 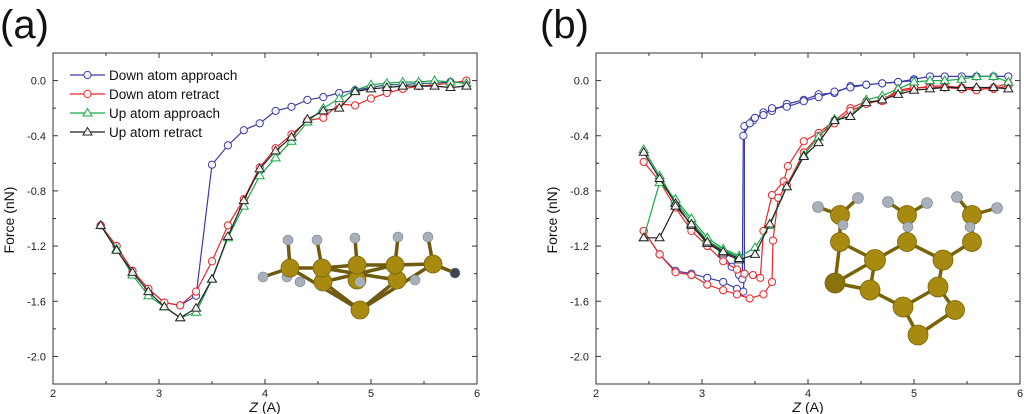 I want to click on y-axis-label-b: Force (nN), so click(x=552, y=220).